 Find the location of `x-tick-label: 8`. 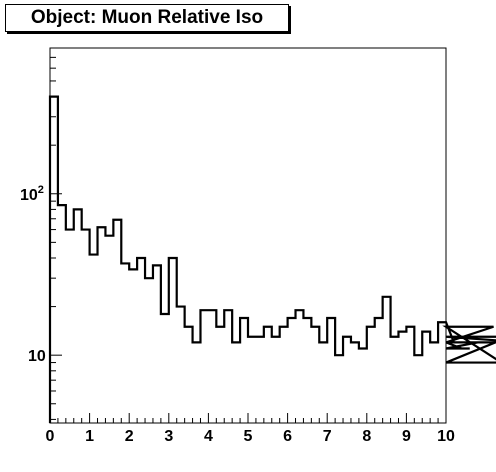

x-tick-label: 8 is located at coordinates (366, 436).